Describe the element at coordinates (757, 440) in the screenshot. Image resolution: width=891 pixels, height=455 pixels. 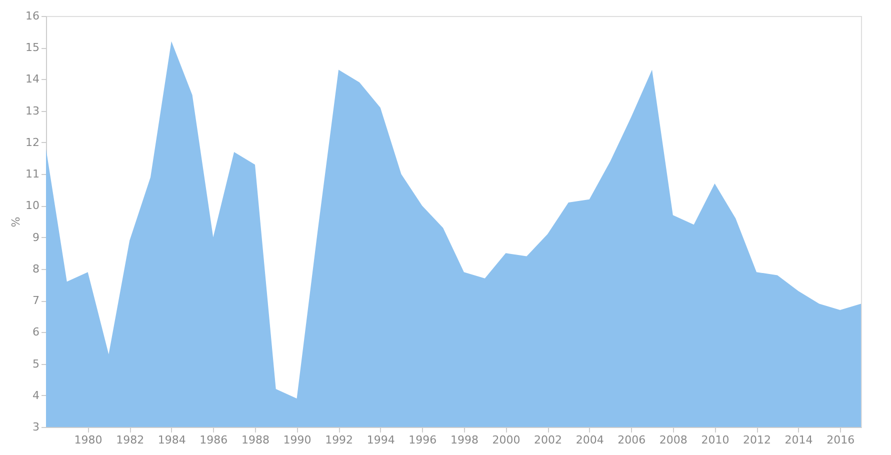
I see `x-tick-label: 2012` at that location.